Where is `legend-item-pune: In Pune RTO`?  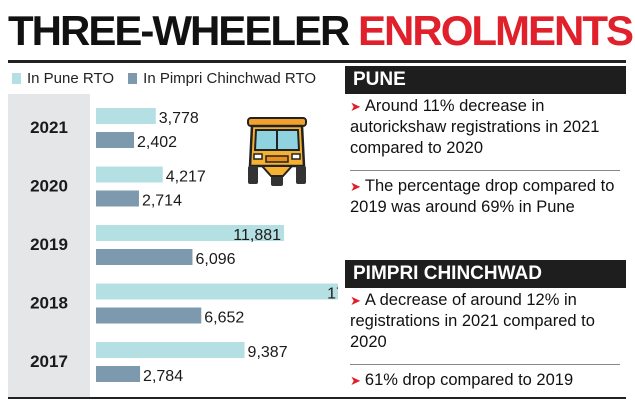
legend-item-pune: In Pune RTO is located at coordinates (63, 78).